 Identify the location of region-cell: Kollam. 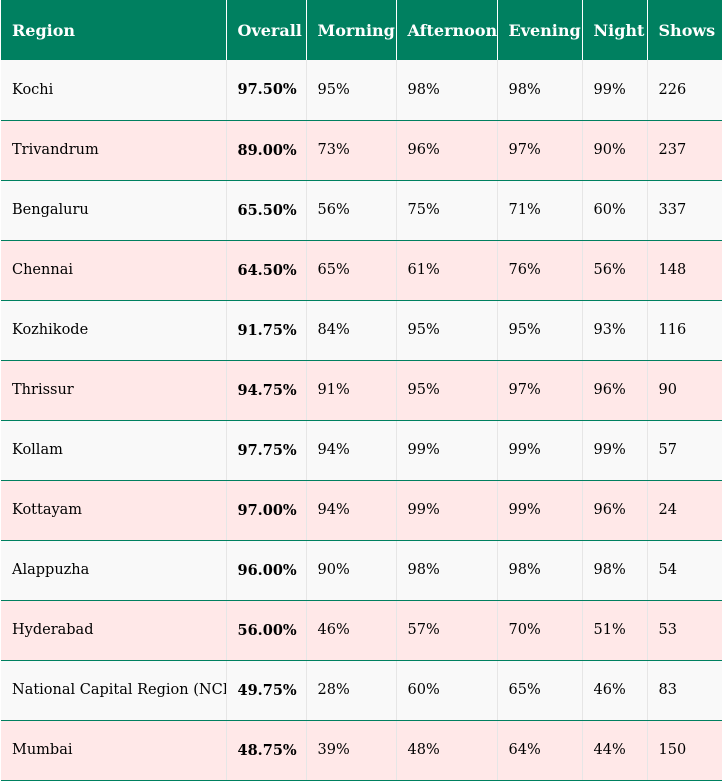
(114, 450).